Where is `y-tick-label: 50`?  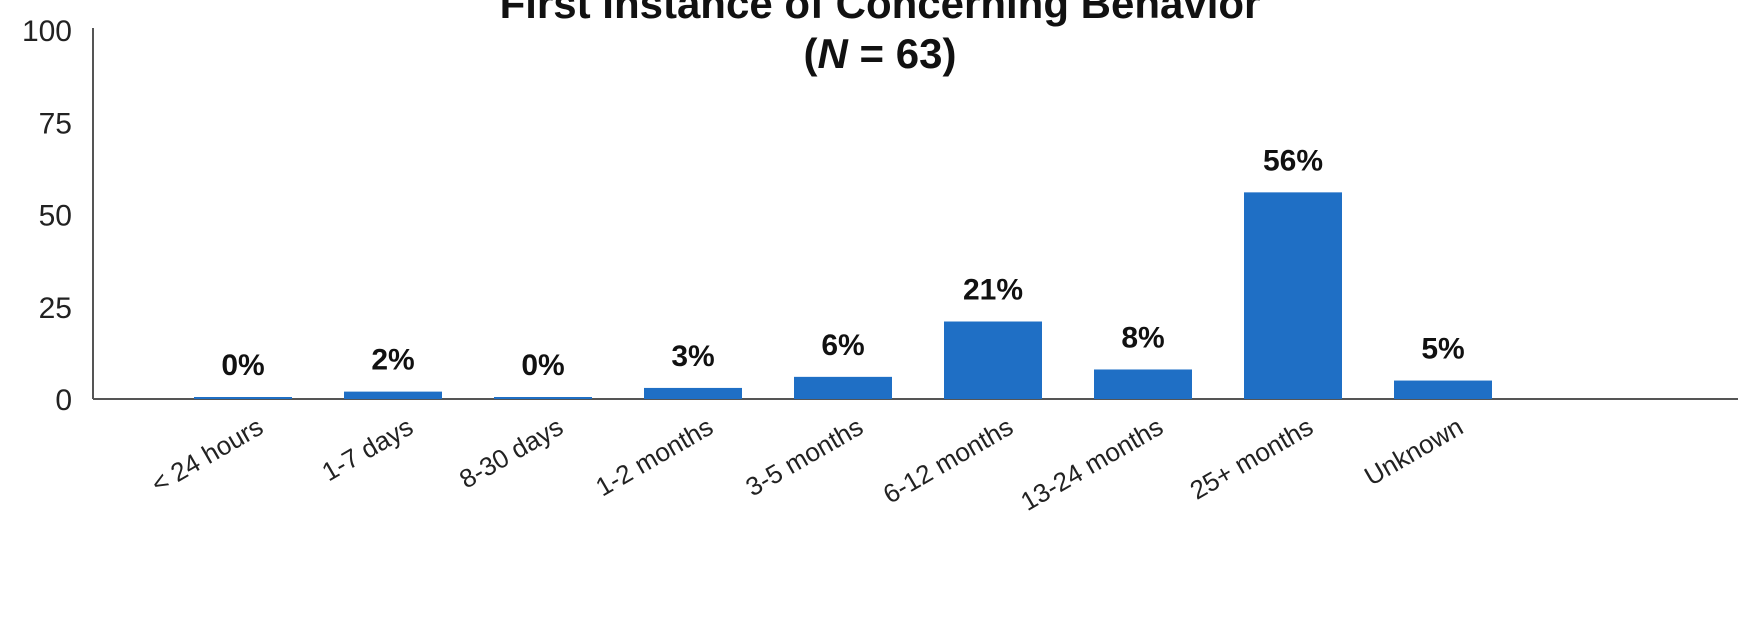
y-tick-label: 50 is located at coordinates (55, 216).